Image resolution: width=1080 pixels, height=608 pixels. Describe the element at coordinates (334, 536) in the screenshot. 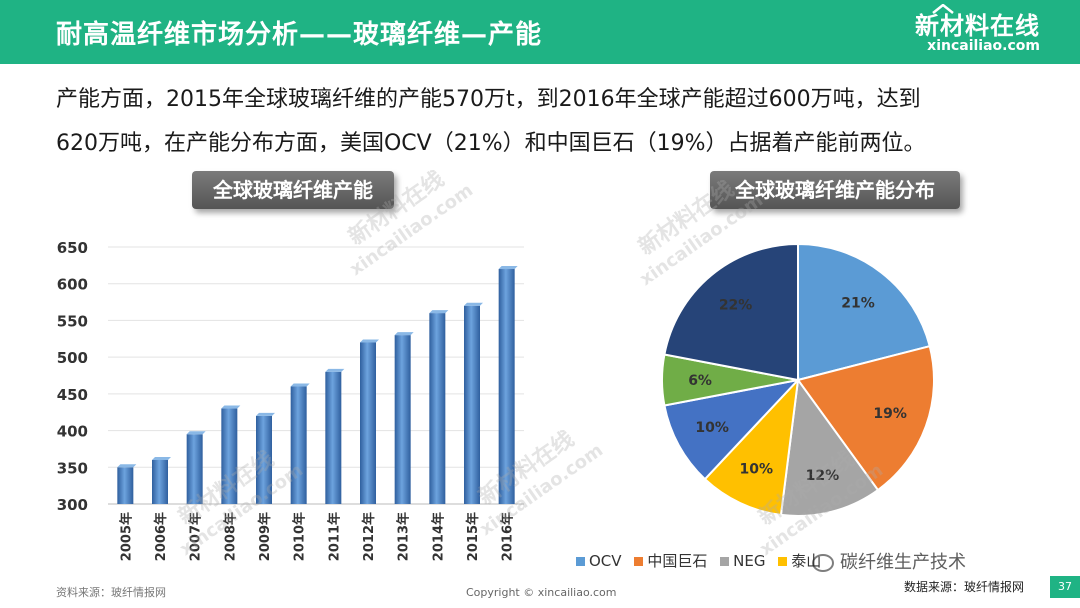

I see `x-tick-label: 2011年` at that location.